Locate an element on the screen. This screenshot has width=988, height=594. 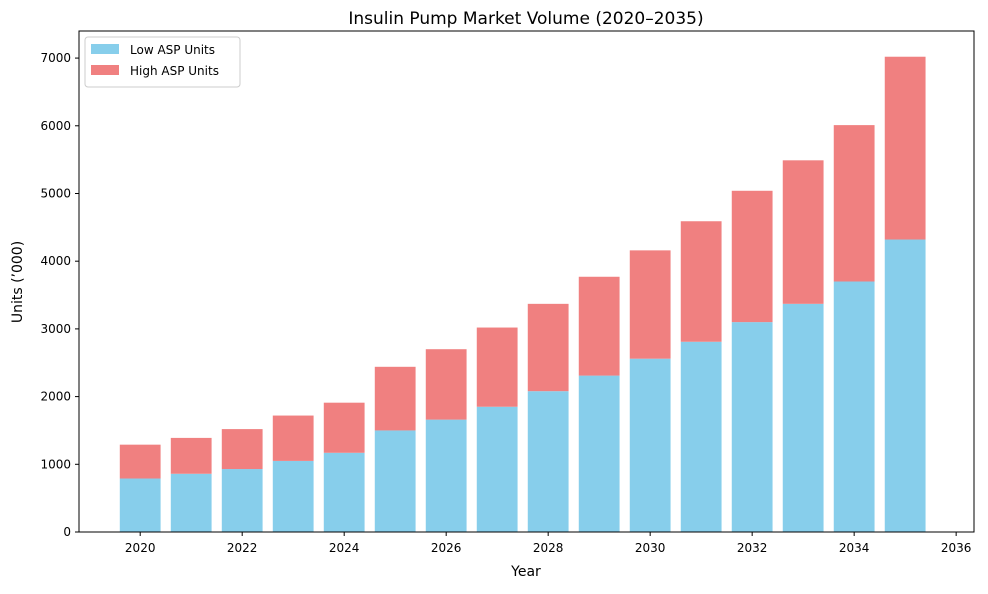
legend-box is located at coordinates (162, 62).